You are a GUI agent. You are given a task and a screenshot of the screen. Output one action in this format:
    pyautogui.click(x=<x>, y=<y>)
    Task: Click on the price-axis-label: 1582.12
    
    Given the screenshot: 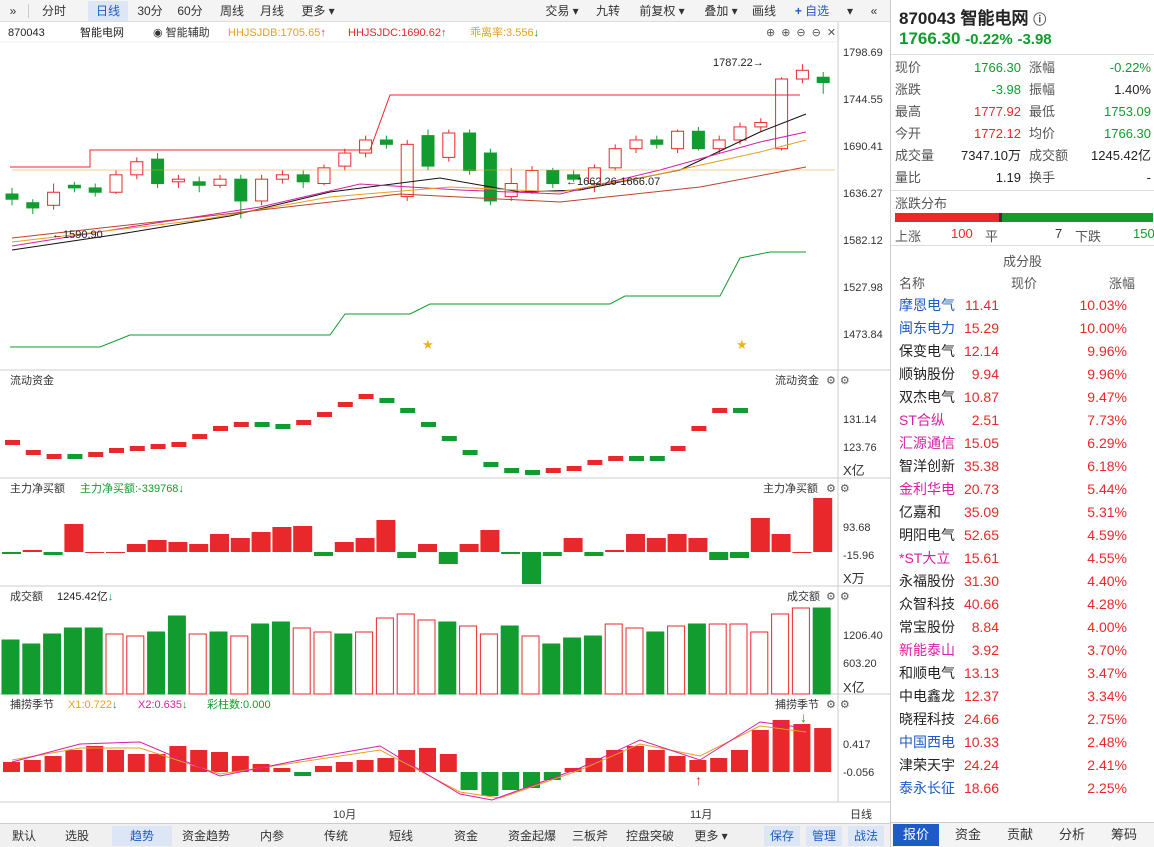 What is the action you would take?
    pyautogui.click(x=863, y=241)
    